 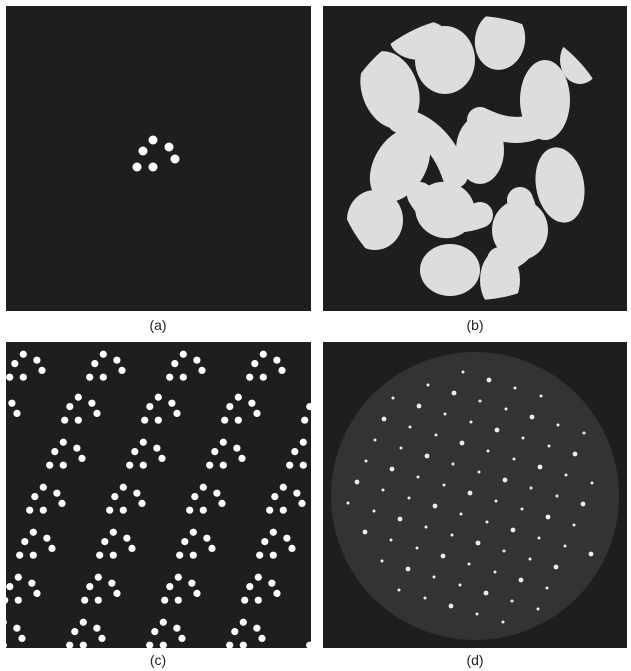 I want to click on bridge, so click(x=472, y=190).